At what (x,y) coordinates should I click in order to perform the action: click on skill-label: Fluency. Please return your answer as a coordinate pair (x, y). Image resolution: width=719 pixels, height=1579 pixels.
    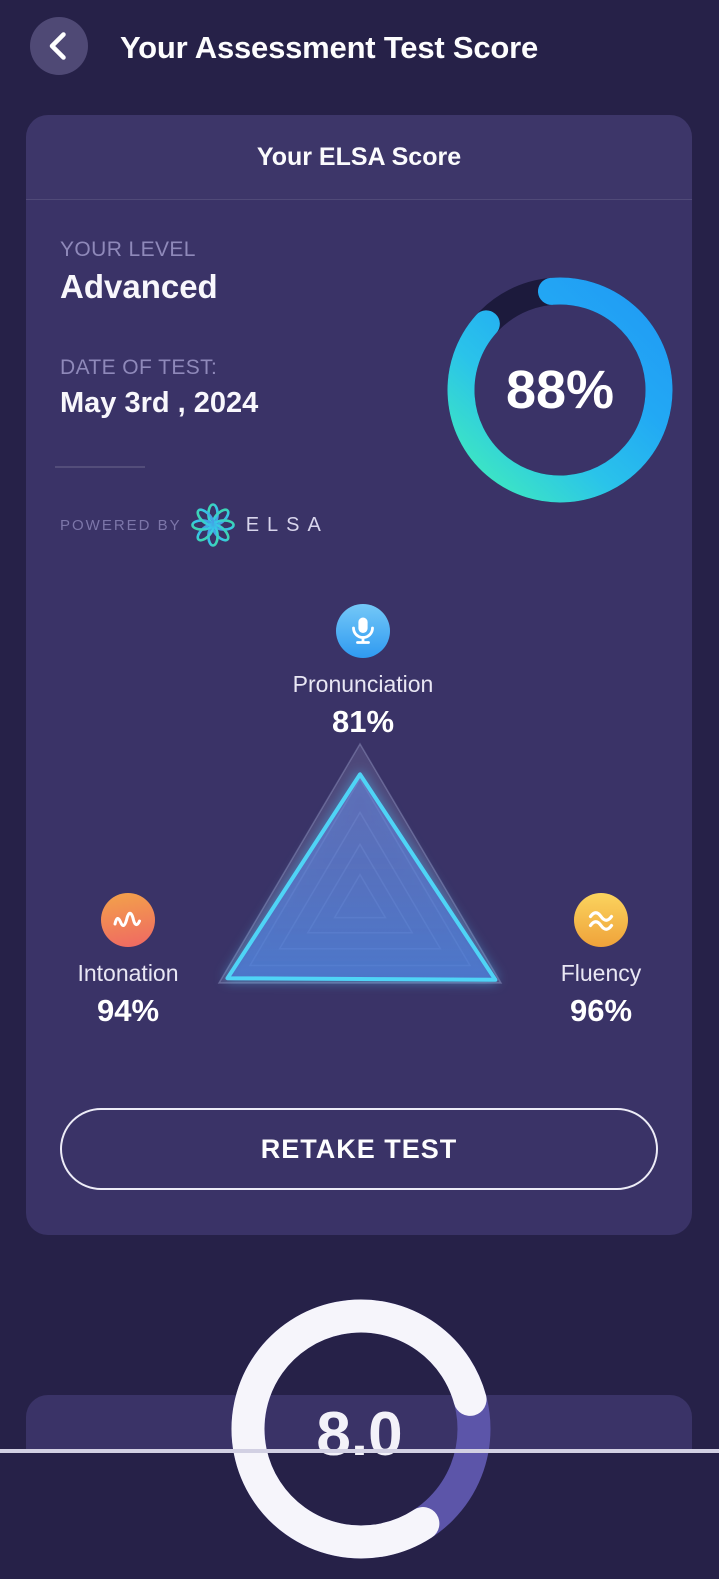
    Looking at the image, I should click on (601, 973).